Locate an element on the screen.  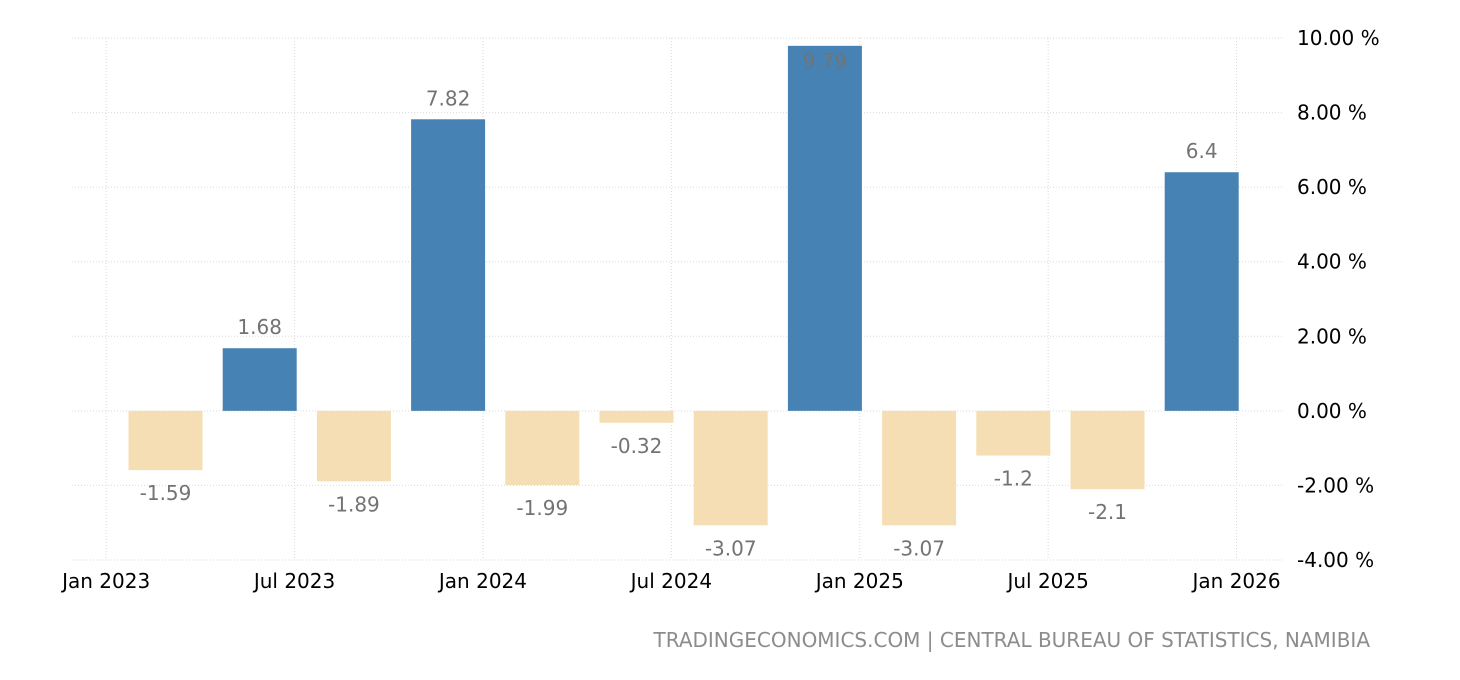
y-tick-label: -4.00 % is located at coordinates (1335, 560).